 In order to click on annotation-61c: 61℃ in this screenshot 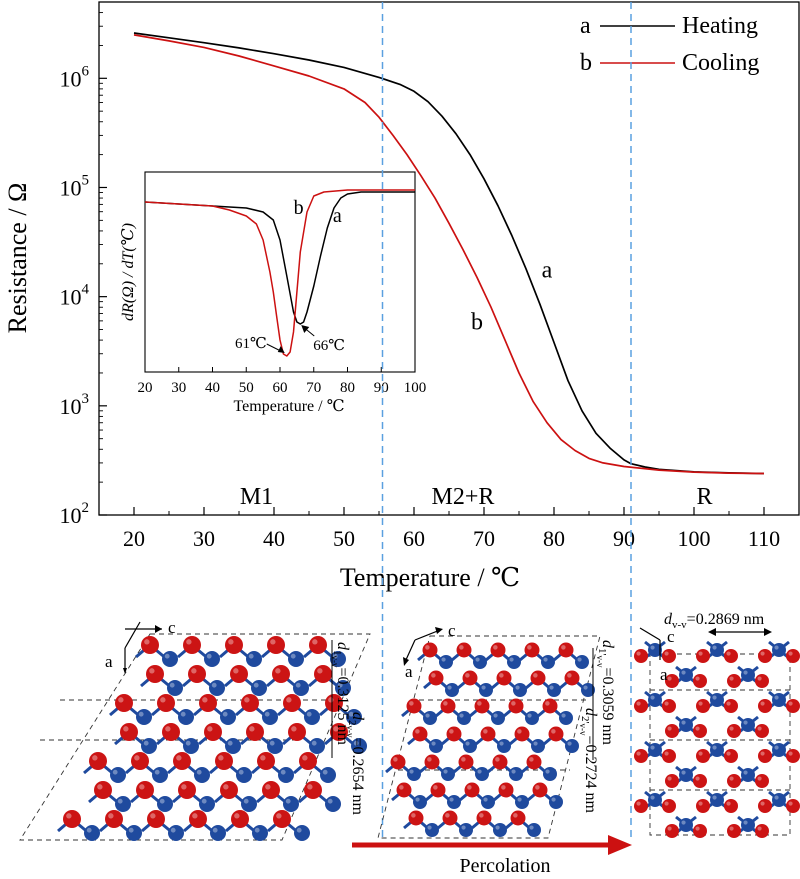, I will do `click(251, 344)`.